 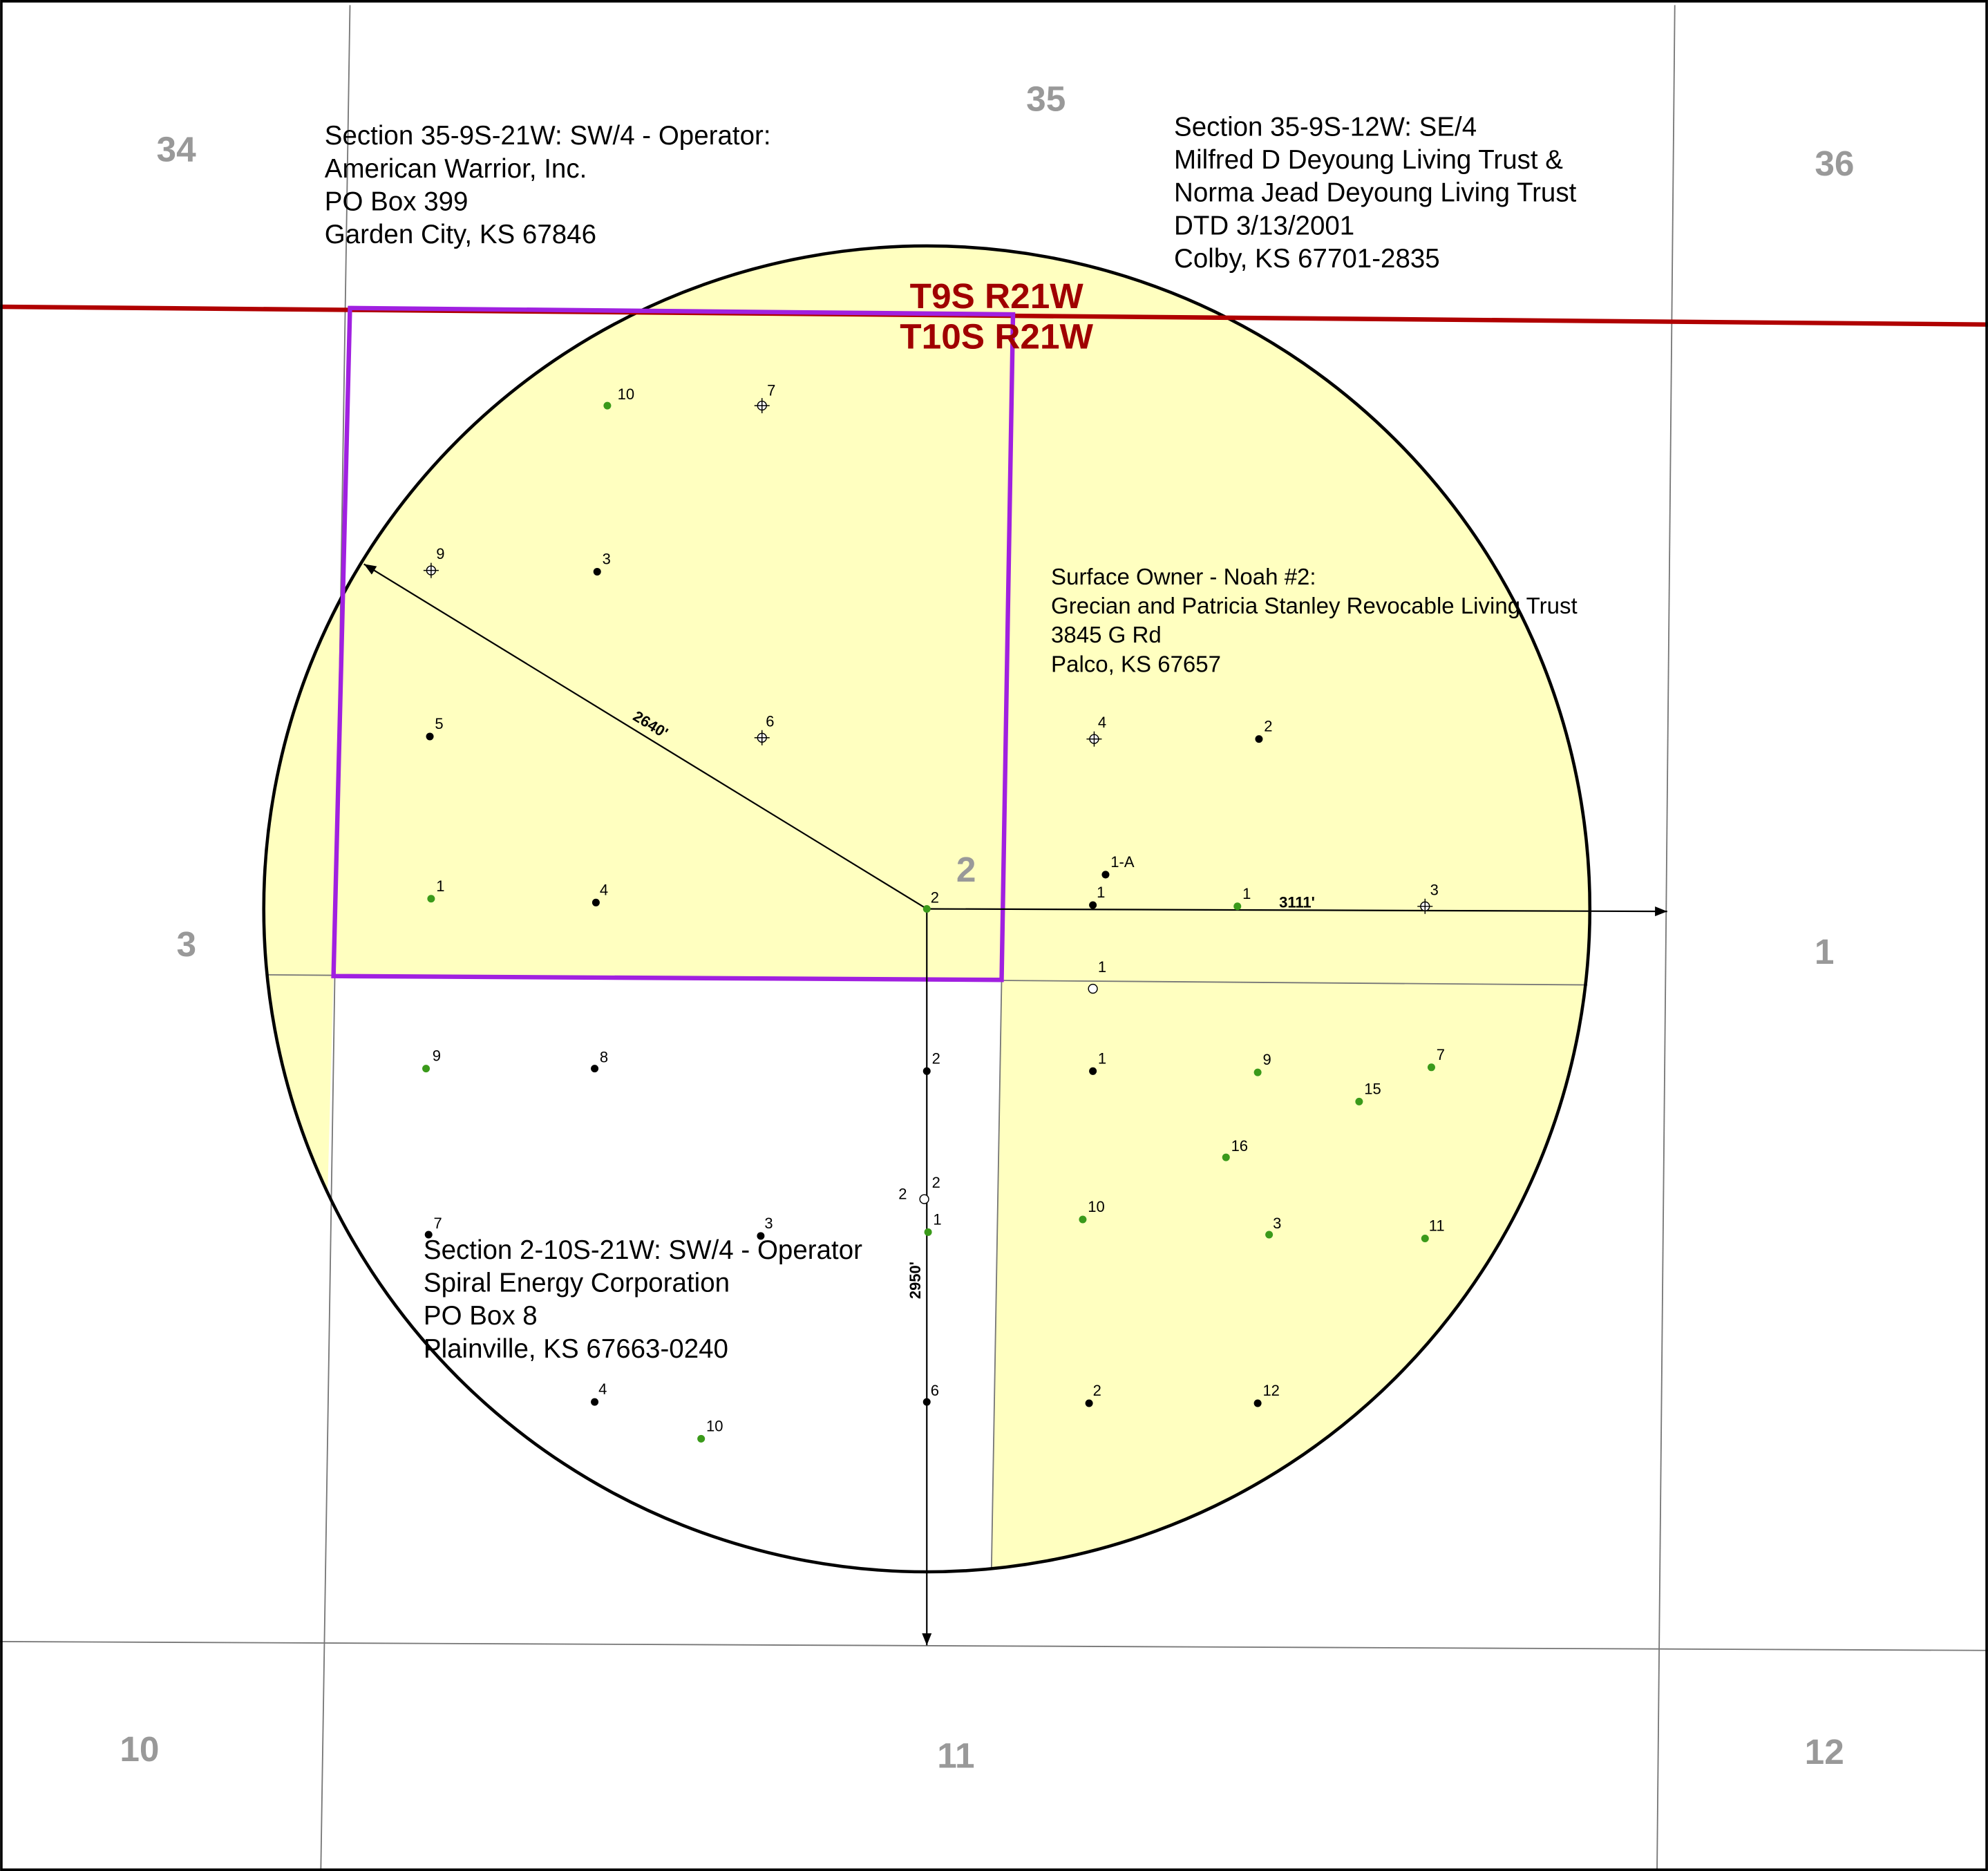 What do you see at coordinates (1825, 951) in the screenshot?
I see `section-number: 1` at bounding box center [1825, 951].